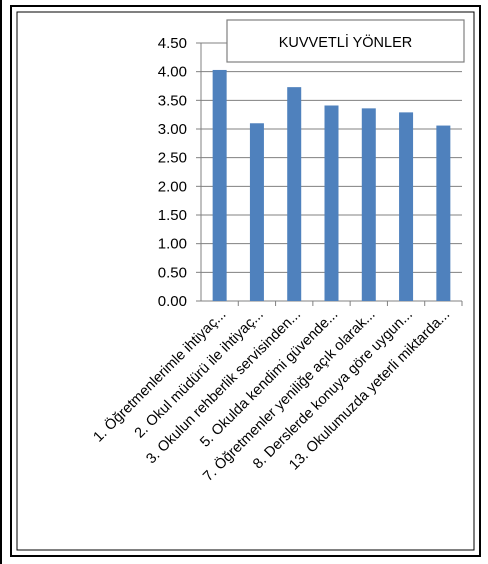 Image resolution: width=488 pixels, height=564 pixels. I want to click on chart-title-frame, so click(345, 41).